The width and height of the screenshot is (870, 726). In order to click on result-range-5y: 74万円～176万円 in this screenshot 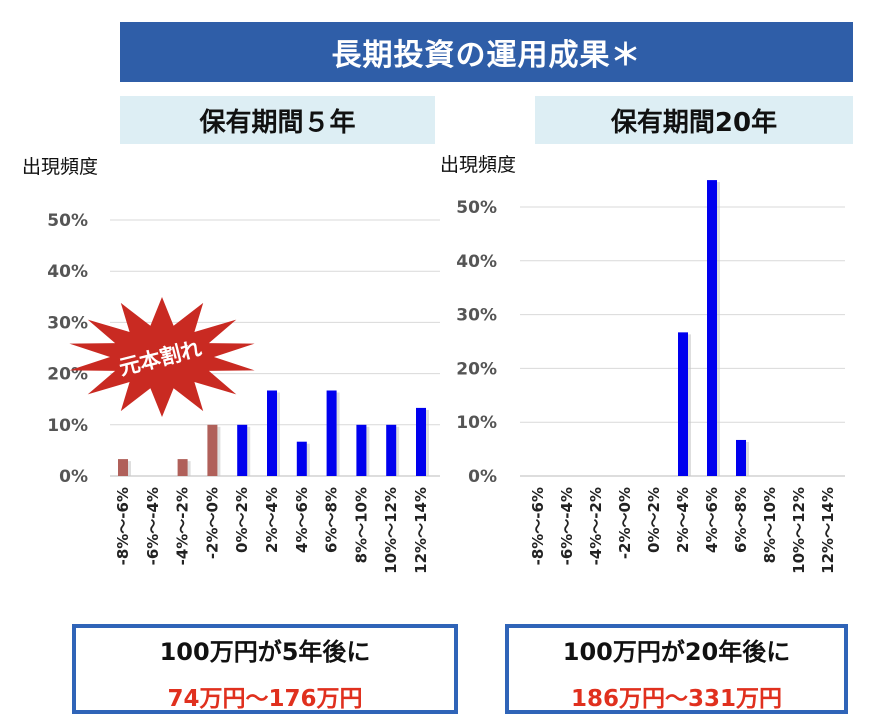, I will do `click(265, 699)`.